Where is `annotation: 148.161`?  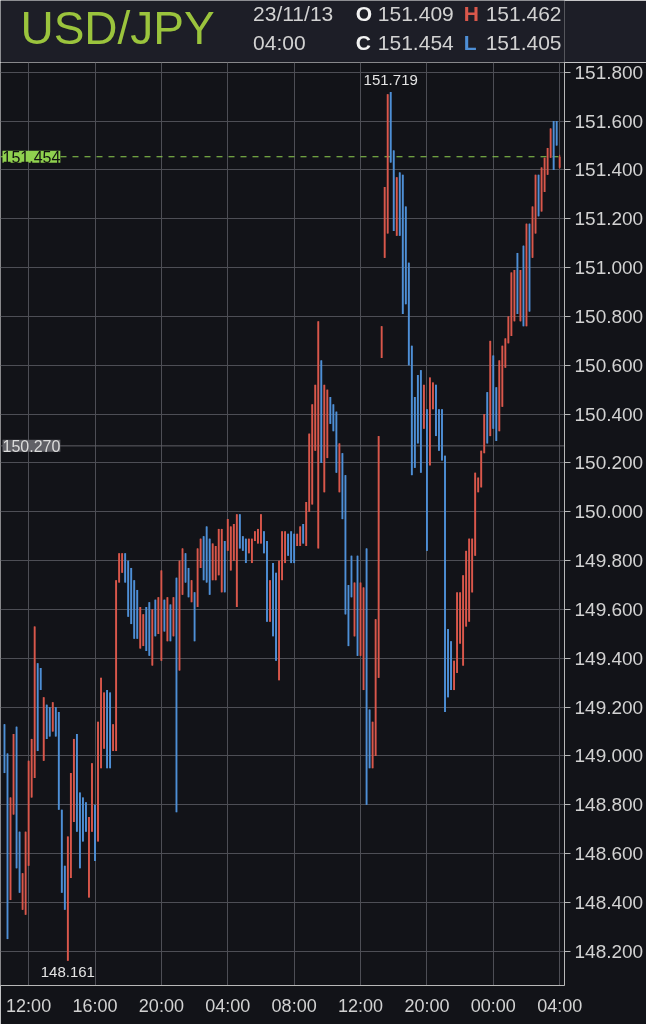 annotation: 148.161 is located at coordinates (67, 971).